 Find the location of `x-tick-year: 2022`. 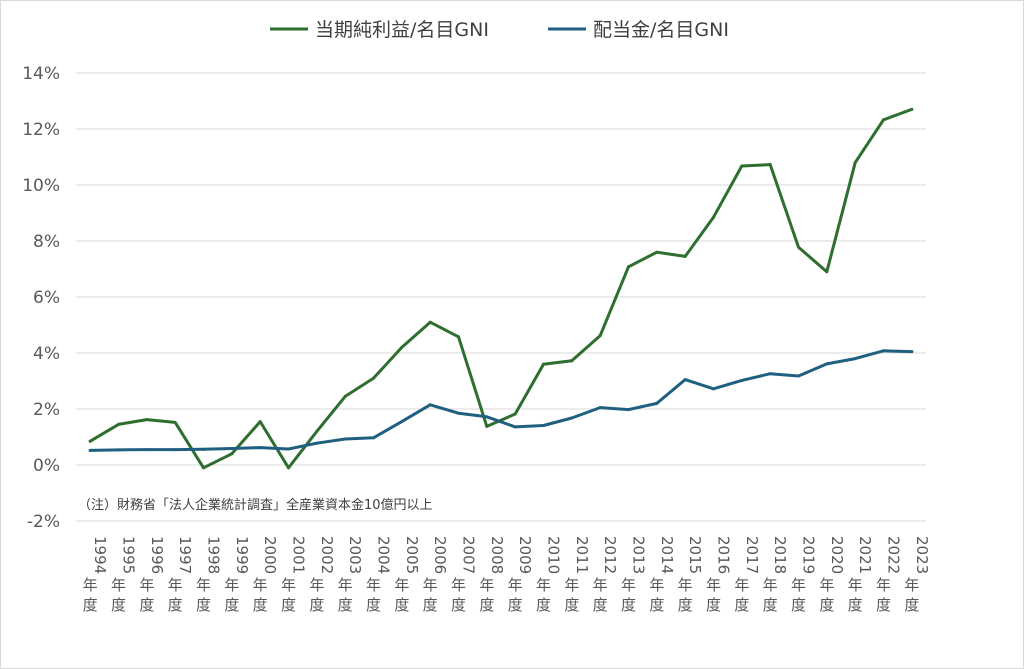

x-tick-year: 2022 is located at coordinates (894, 555).